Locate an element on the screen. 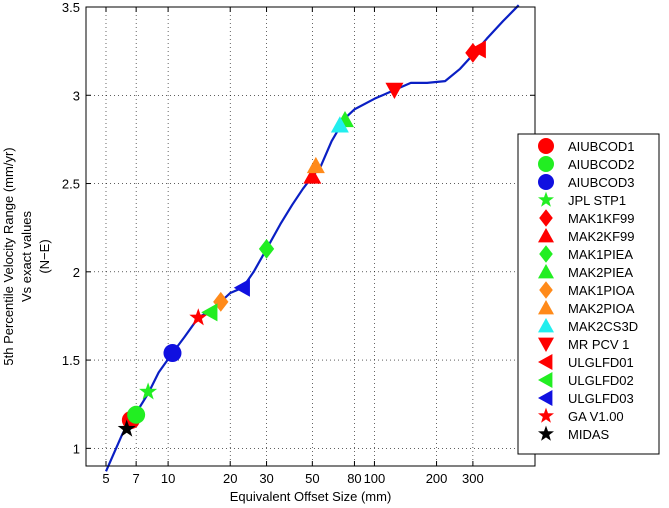 This screenshot has width=669, height=508. legend-label: MR PCV 1 is located at coordinates (598, 344).